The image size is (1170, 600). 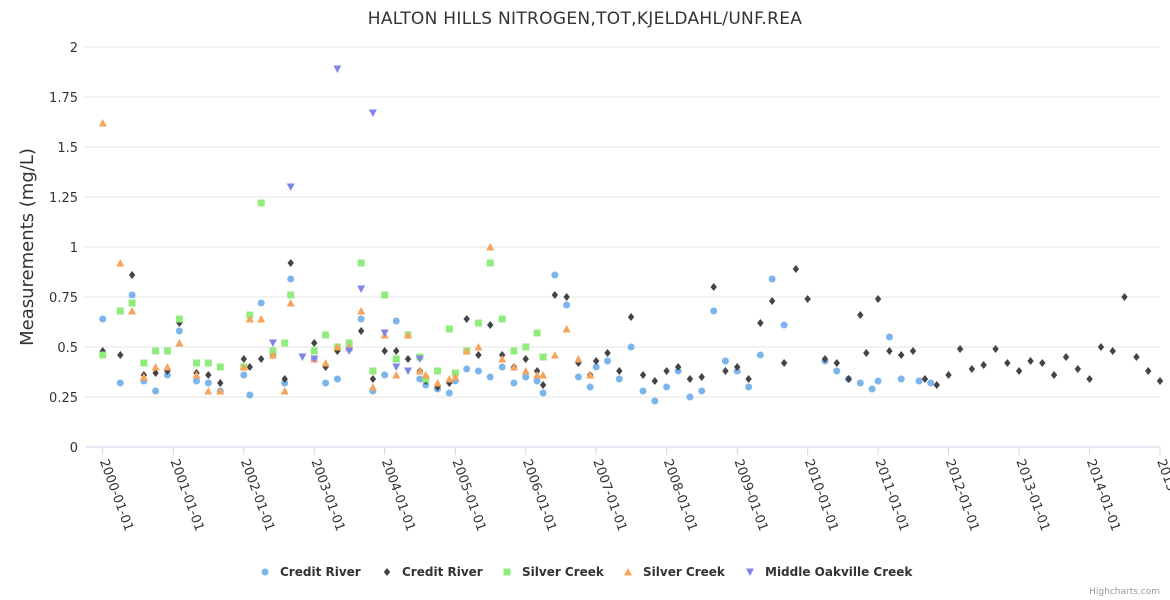 I want to click on legend-item: Credit River, so click(x=311, y=572).